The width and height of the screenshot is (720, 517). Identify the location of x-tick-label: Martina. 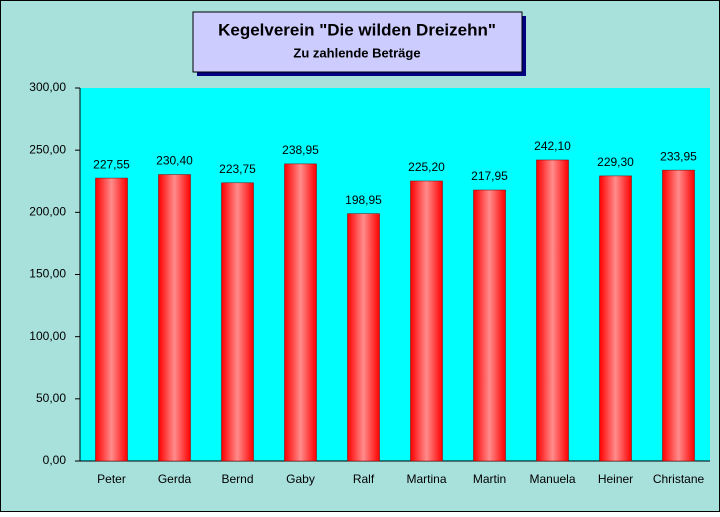
(426, 479).